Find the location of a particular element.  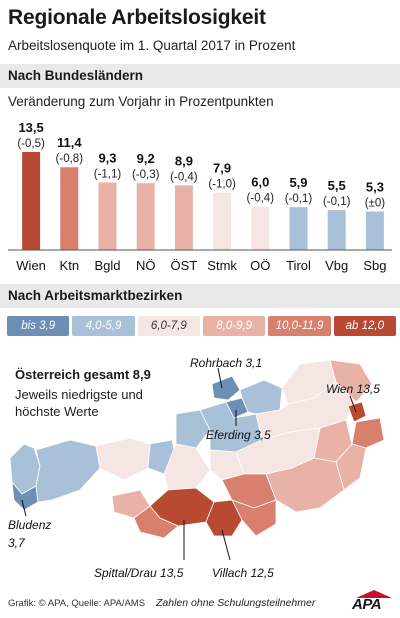

apa-logo: APA is located at coordinates (374, 601).